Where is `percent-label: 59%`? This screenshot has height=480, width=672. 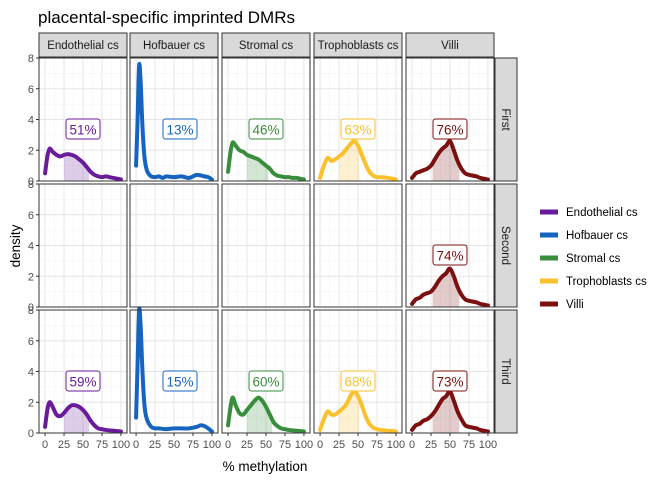
percent-label: 59% is located at coordinates (83, 381).